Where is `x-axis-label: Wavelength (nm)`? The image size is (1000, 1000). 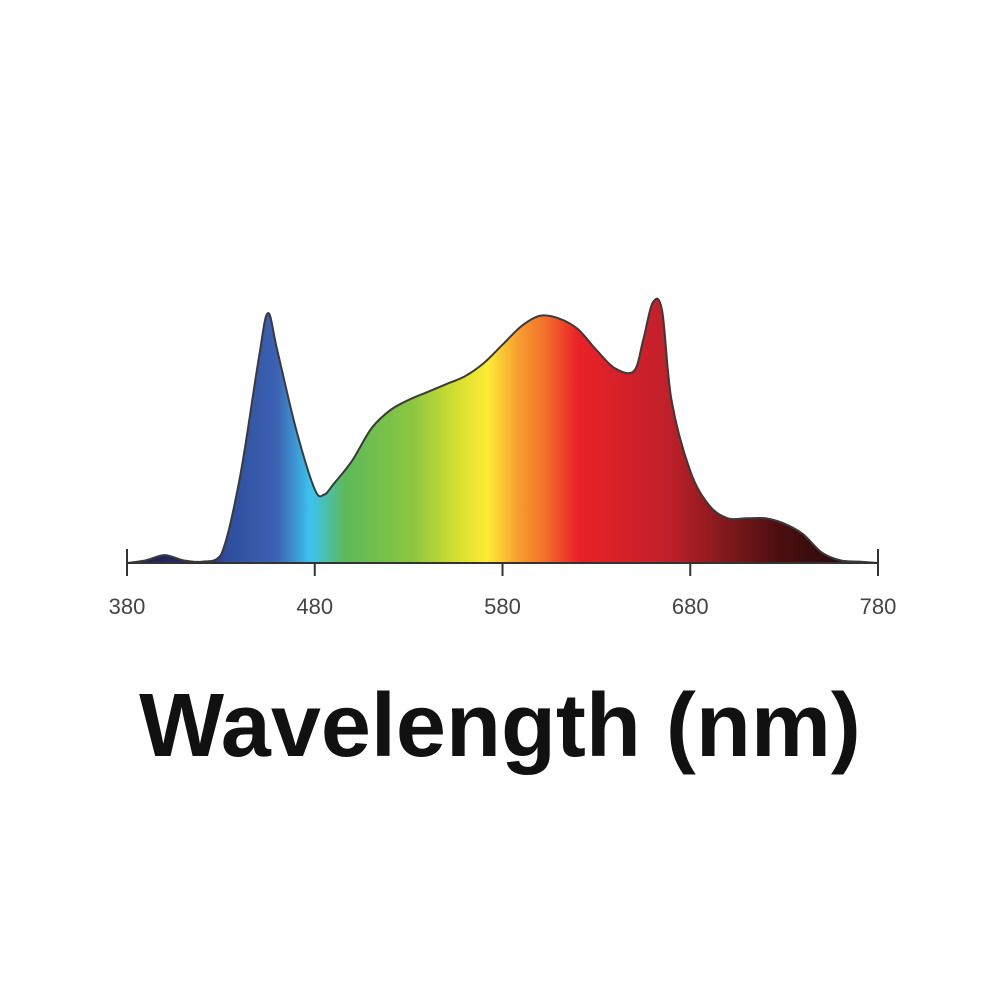 x-axis-label: Wavelength (nm) is located at coordinates (500, 726).